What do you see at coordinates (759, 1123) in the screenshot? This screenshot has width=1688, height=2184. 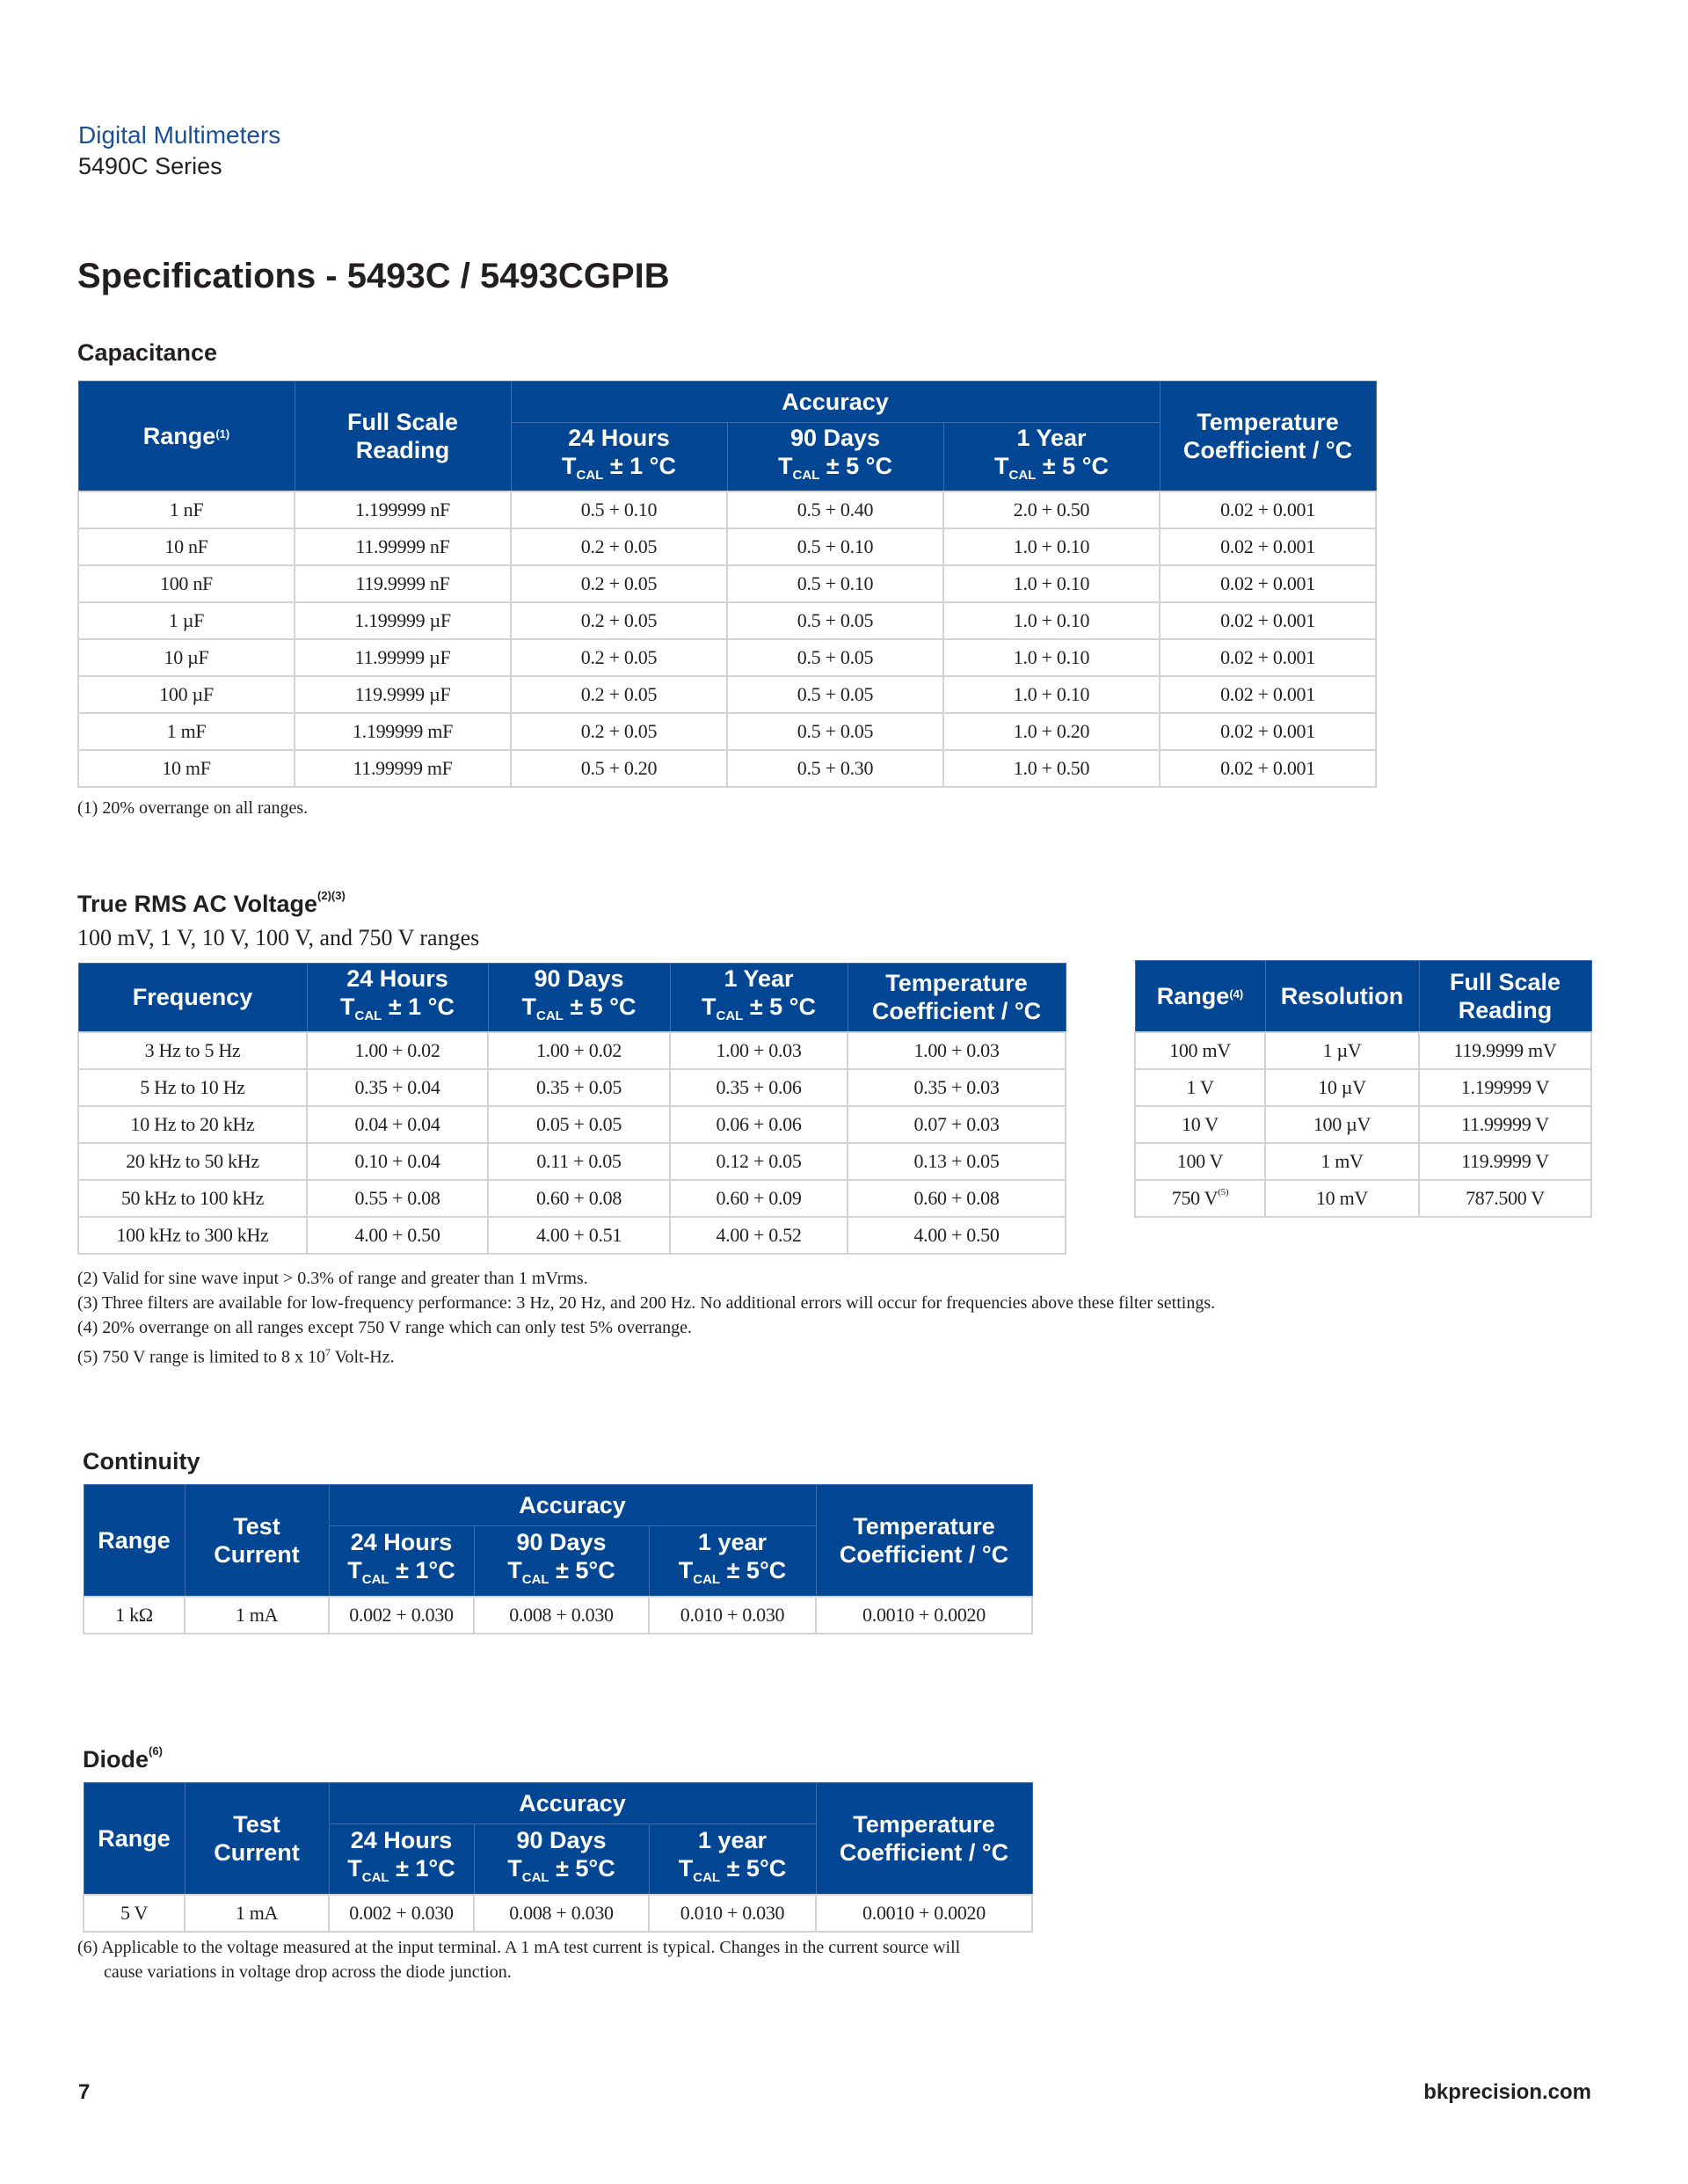 I see `cell-value: 0.06 + 0.06` at bounding box center [759, 1123].